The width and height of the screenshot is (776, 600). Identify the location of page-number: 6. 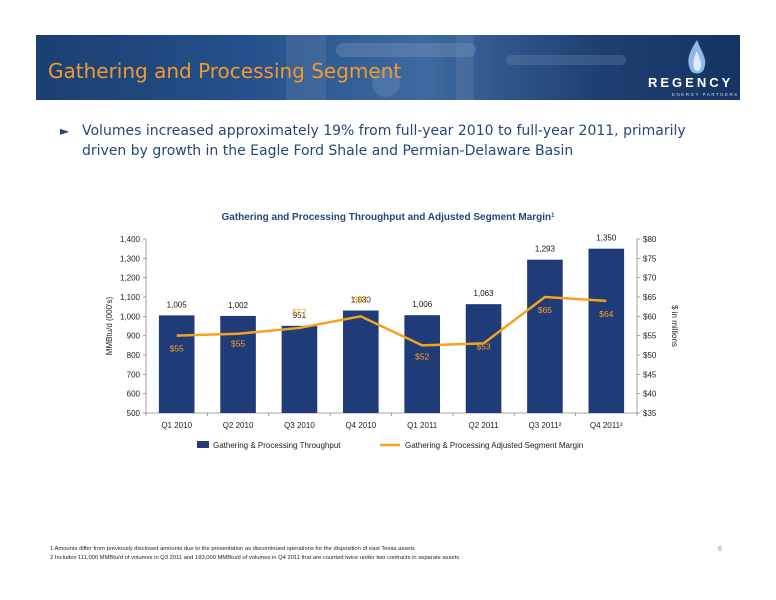
(720, 549).